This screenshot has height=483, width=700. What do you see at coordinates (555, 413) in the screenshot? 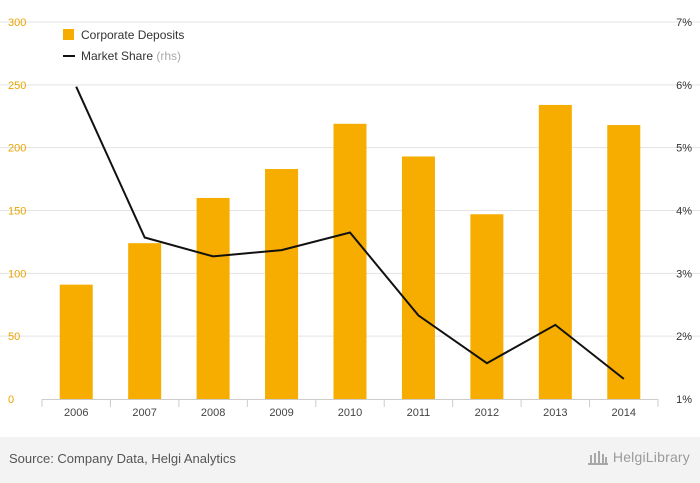
I see `x-tick-label: 2013` at bounding box center [555, 413].